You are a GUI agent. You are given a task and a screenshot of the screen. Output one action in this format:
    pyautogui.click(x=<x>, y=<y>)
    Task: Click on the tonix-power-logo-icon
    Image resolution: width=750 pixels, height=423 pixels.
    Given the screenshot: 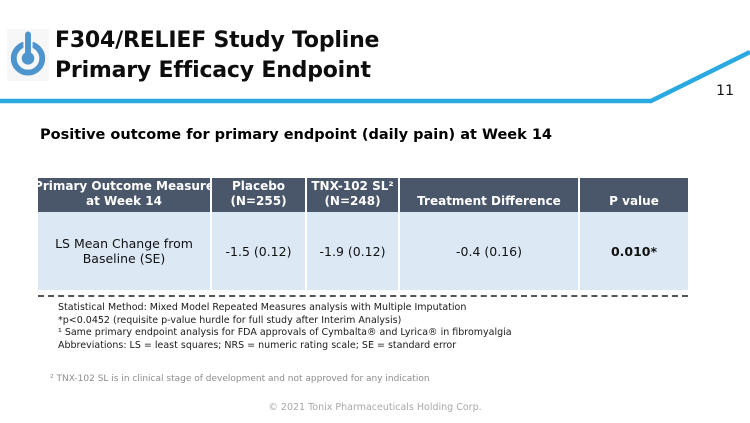 What is the action you would take?
    pyautogui.click(x=28, y=55)
    